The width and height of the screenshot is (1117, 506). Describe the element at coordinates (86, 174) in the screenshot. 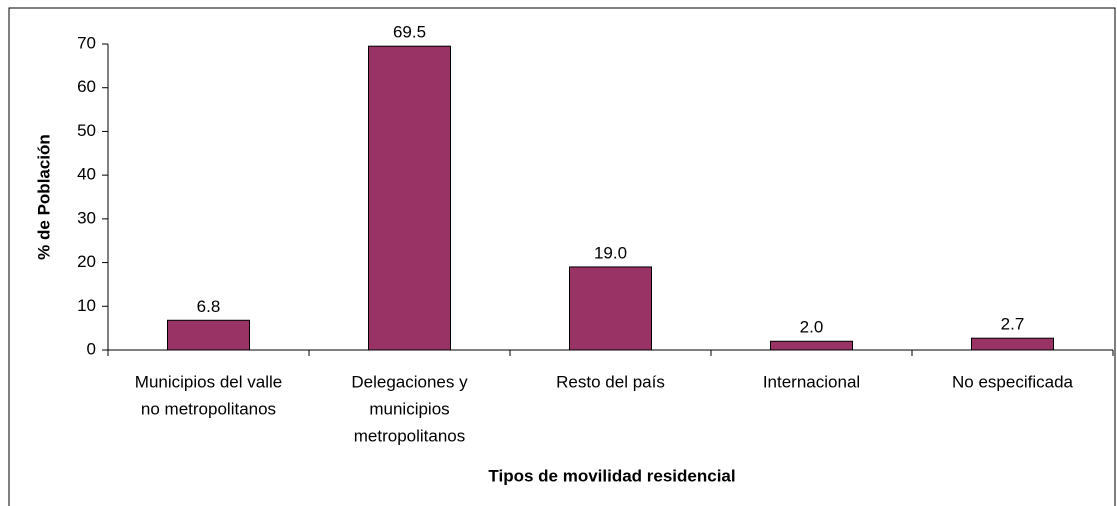

I see `y-tick-label: 40` at that location.